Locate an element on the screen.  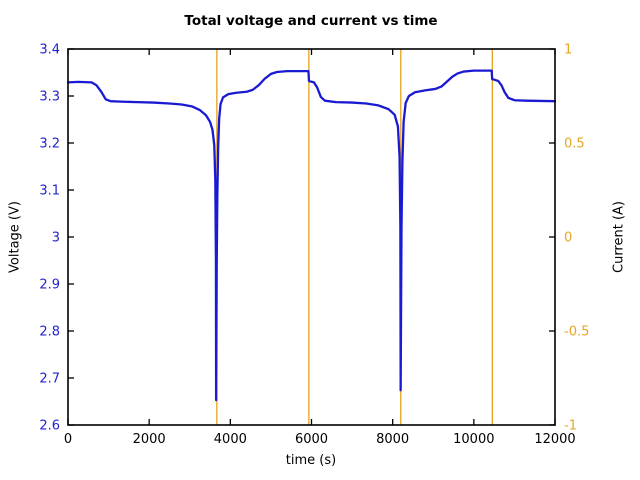
x-tick-labels: 0 2000 4000 6000 8000 10000 12000 is located at coordinates (320, 439).